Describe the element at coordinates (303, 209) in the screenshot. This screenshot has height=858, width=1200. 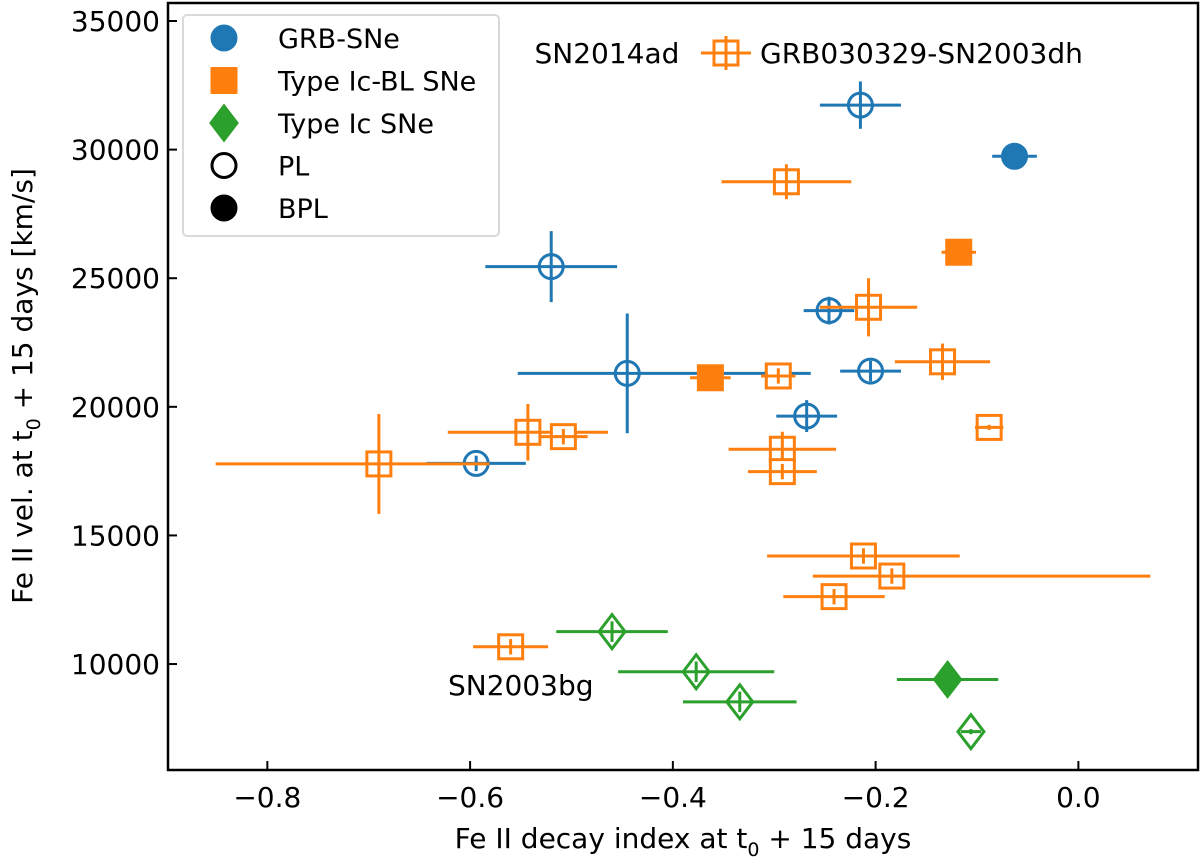
I see `legend-label: BPL` at that location.